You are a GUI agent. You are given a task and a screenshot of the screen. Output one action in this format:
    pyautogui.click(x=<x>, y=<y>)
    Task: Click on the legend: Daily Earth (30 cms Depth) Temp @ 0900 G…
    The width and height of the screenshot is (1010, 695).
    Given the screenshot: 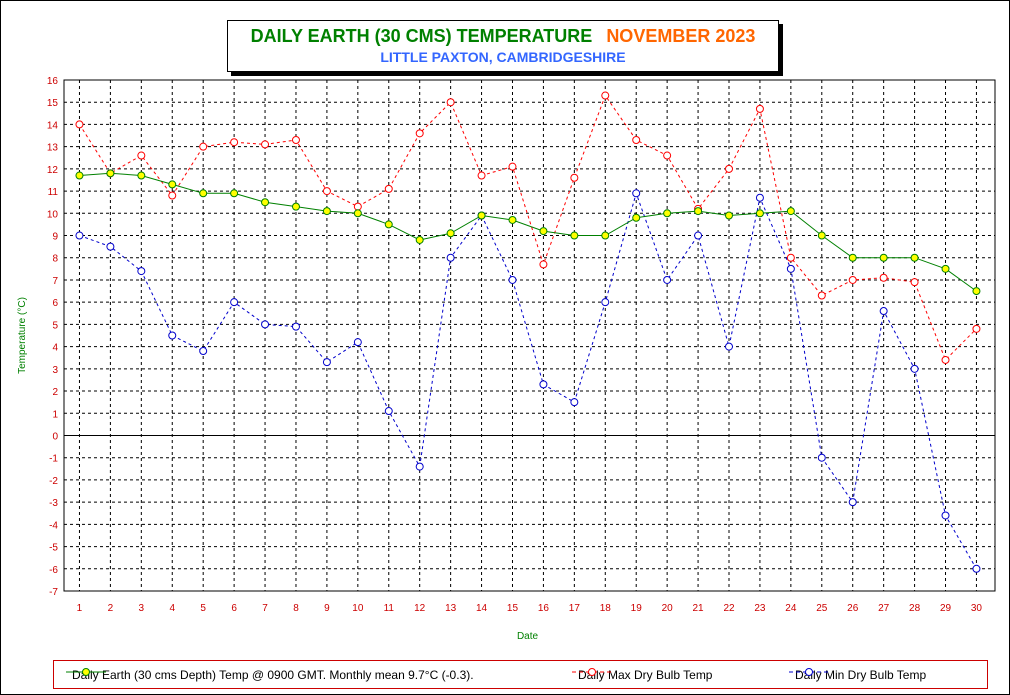 What is the action you would take?
    pyautogui.click(x=520, y=674)
    